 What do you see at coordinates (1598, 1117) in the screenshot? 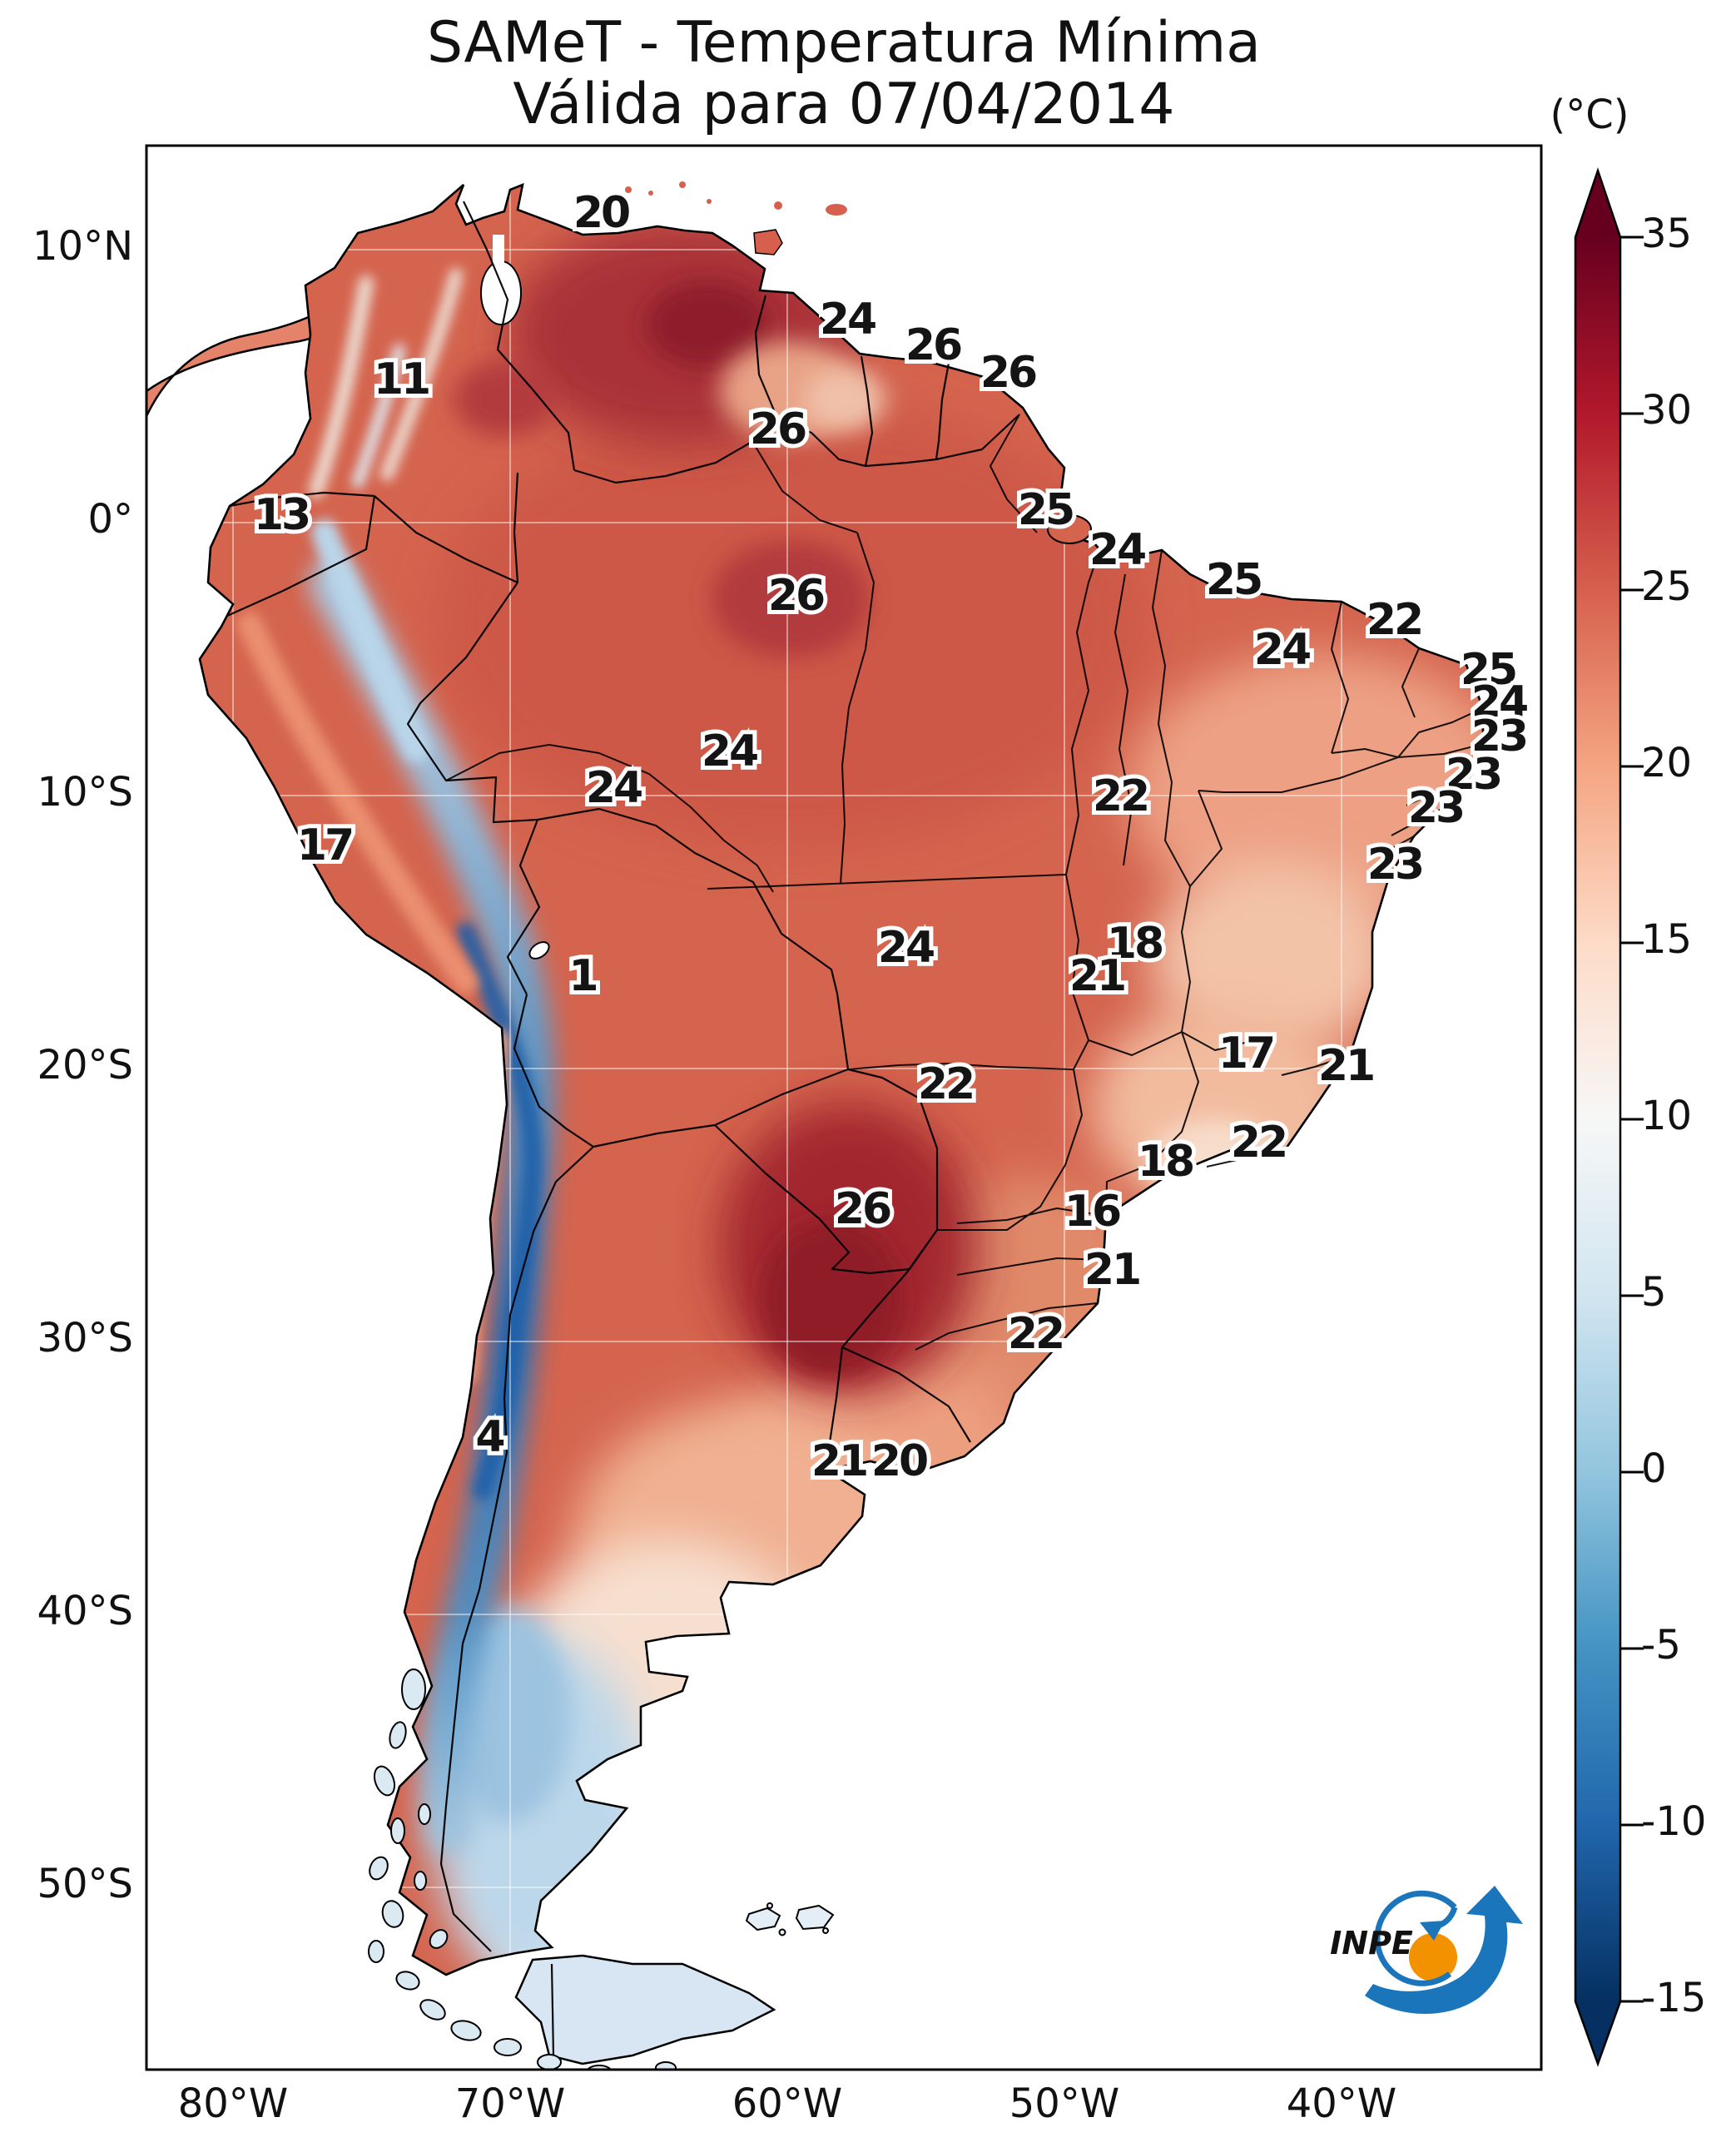
I see `colorbar-bar` at bounding box center [1598, 1117].